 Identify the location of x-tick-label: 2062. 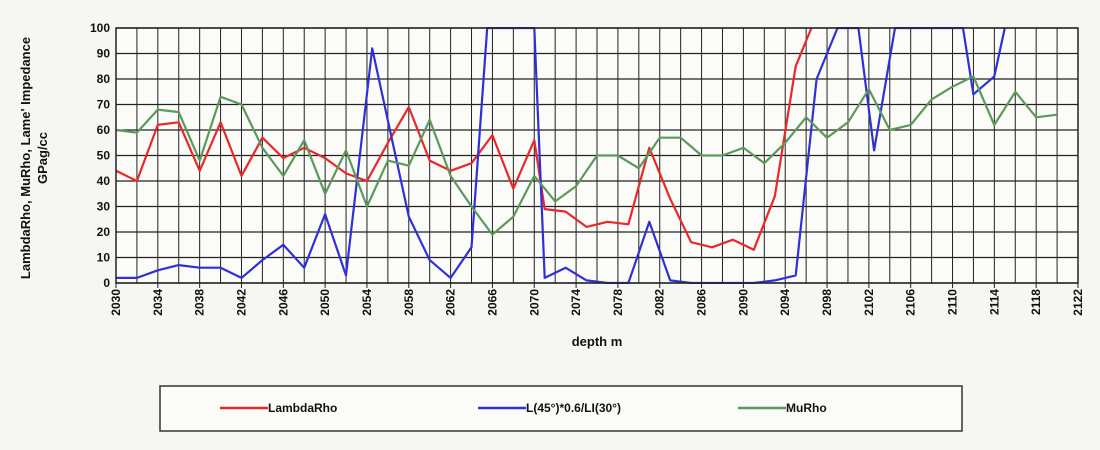
(451, 302).